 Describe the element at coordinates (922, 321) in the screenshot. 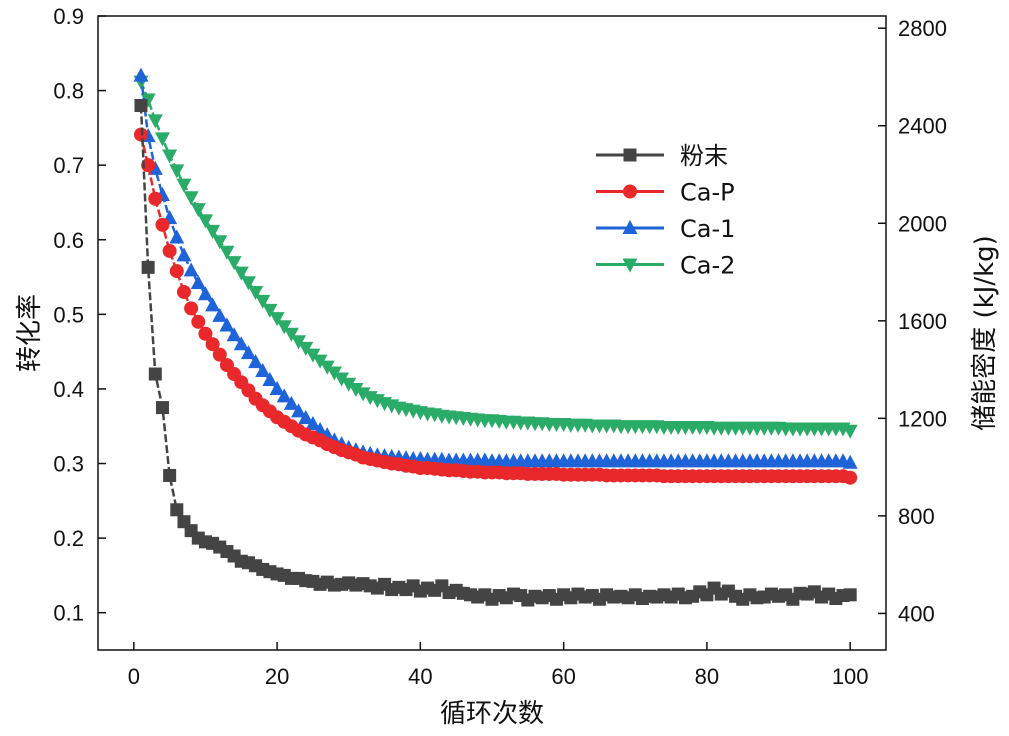

I see `y2-tick-label: 1600` at that location.